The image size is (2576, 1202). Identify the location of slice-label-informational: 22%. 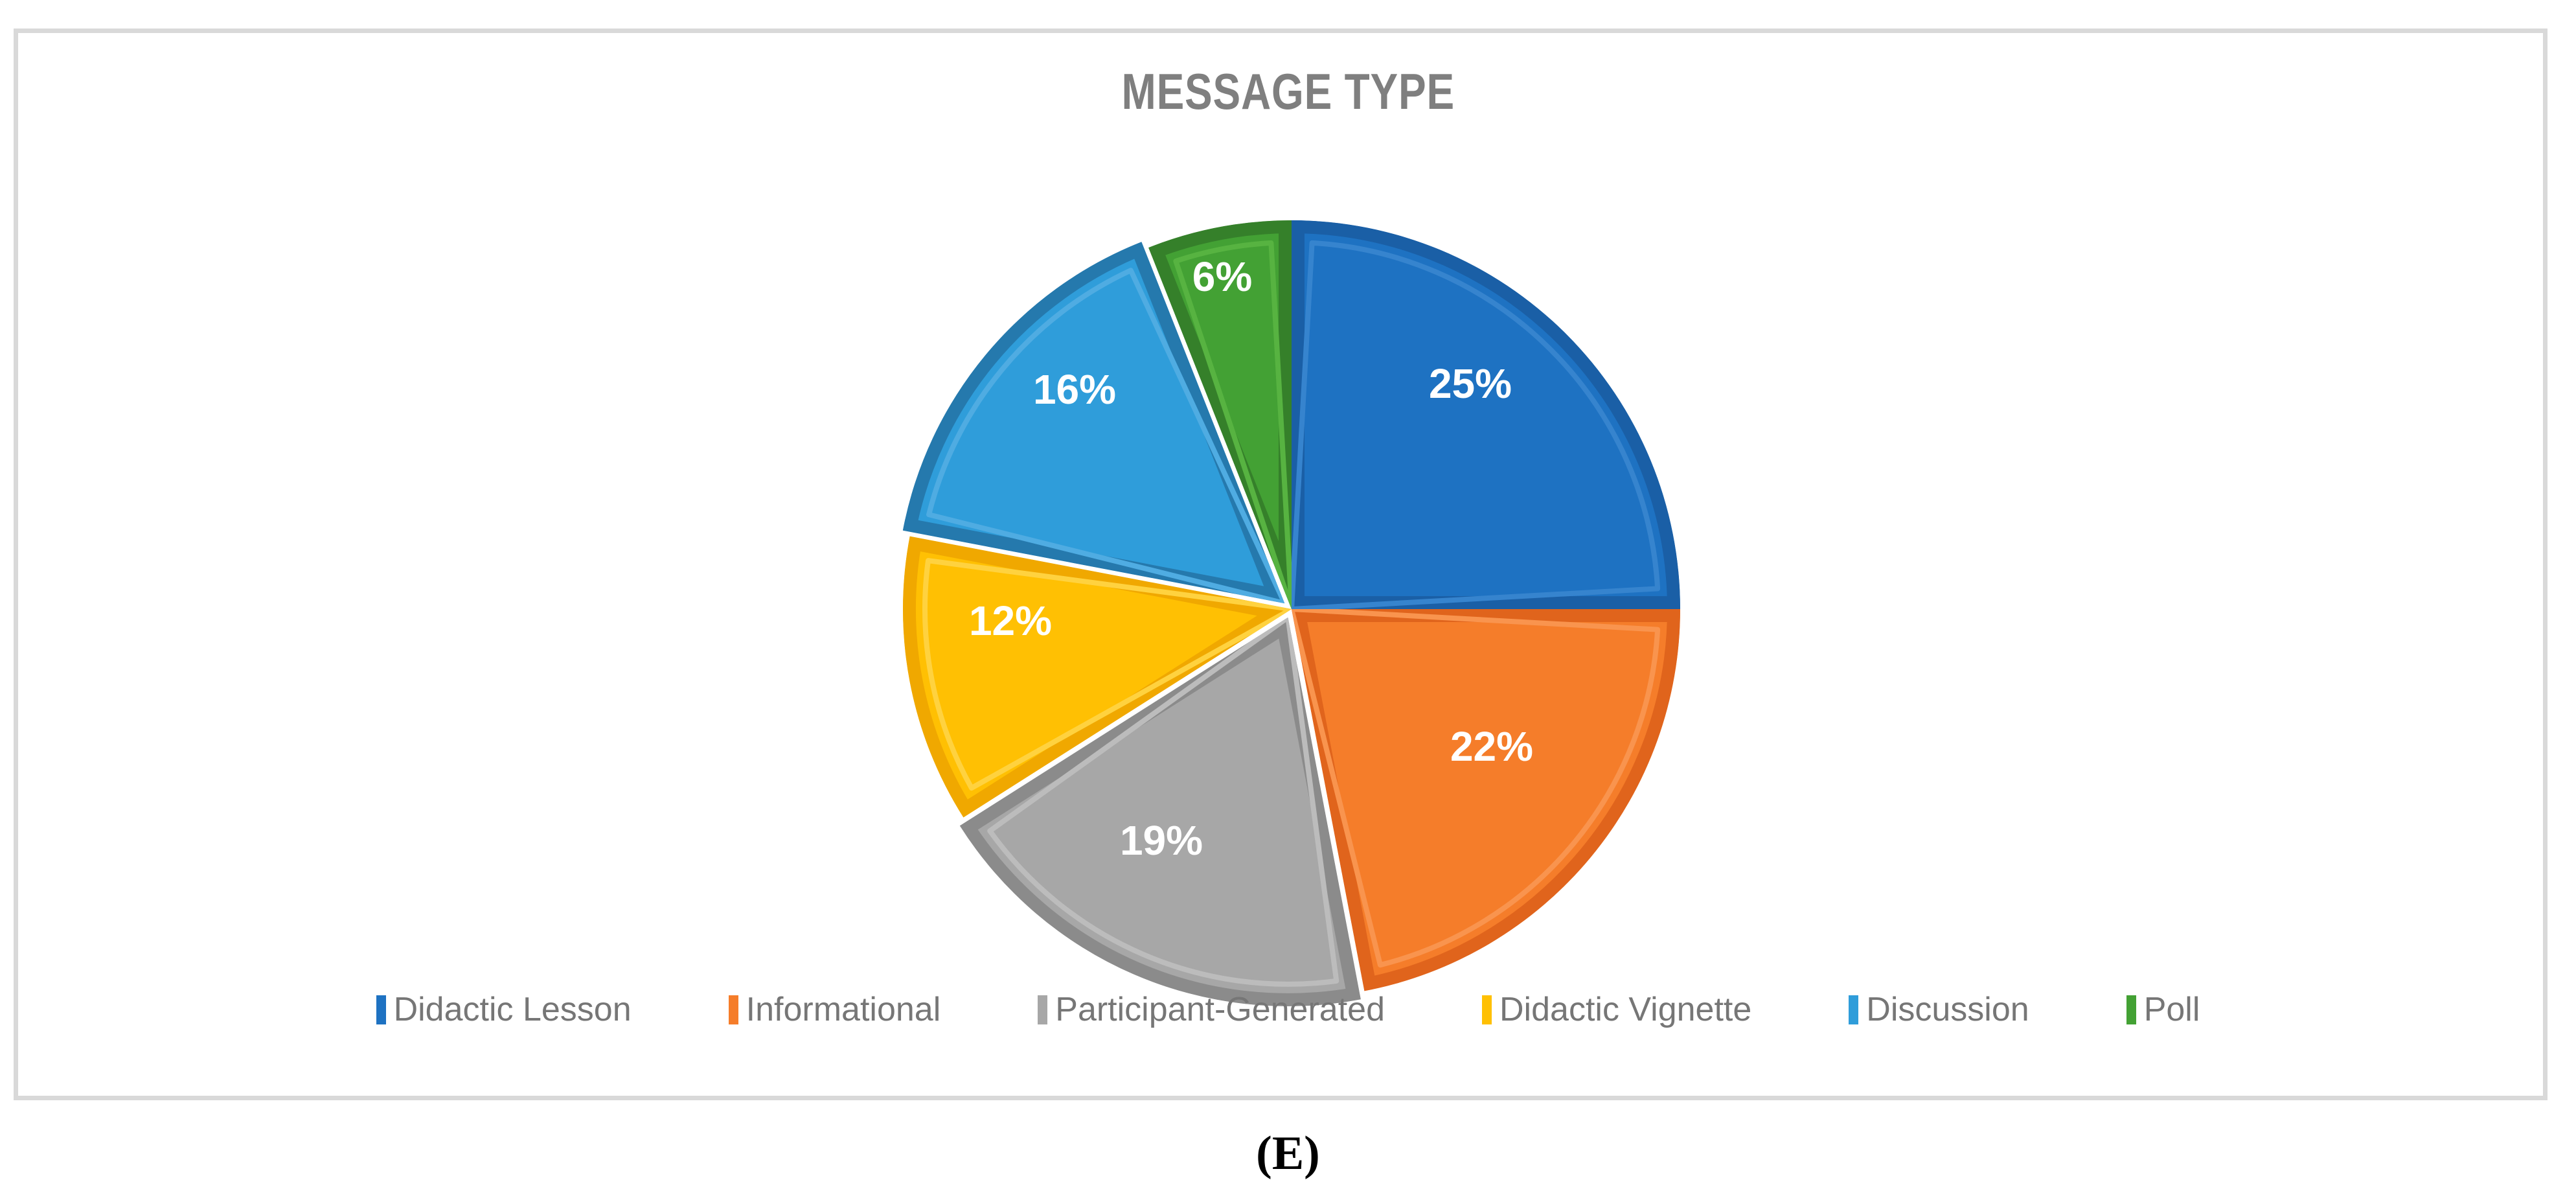
(1492, 746).